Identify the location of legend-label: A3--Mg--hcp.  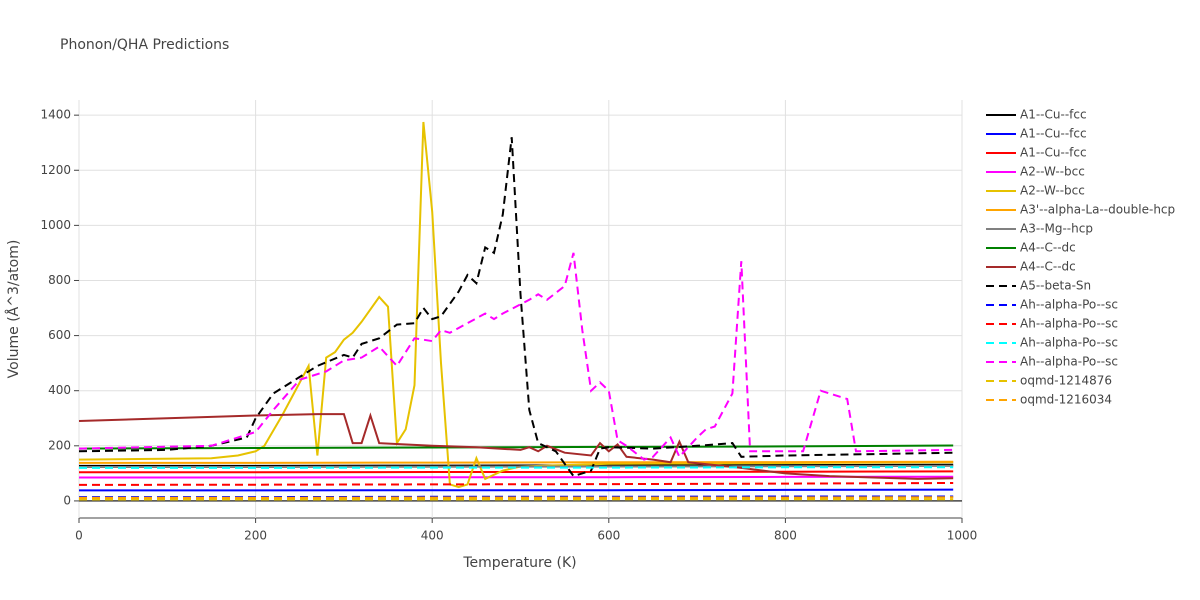
(1056, 229).